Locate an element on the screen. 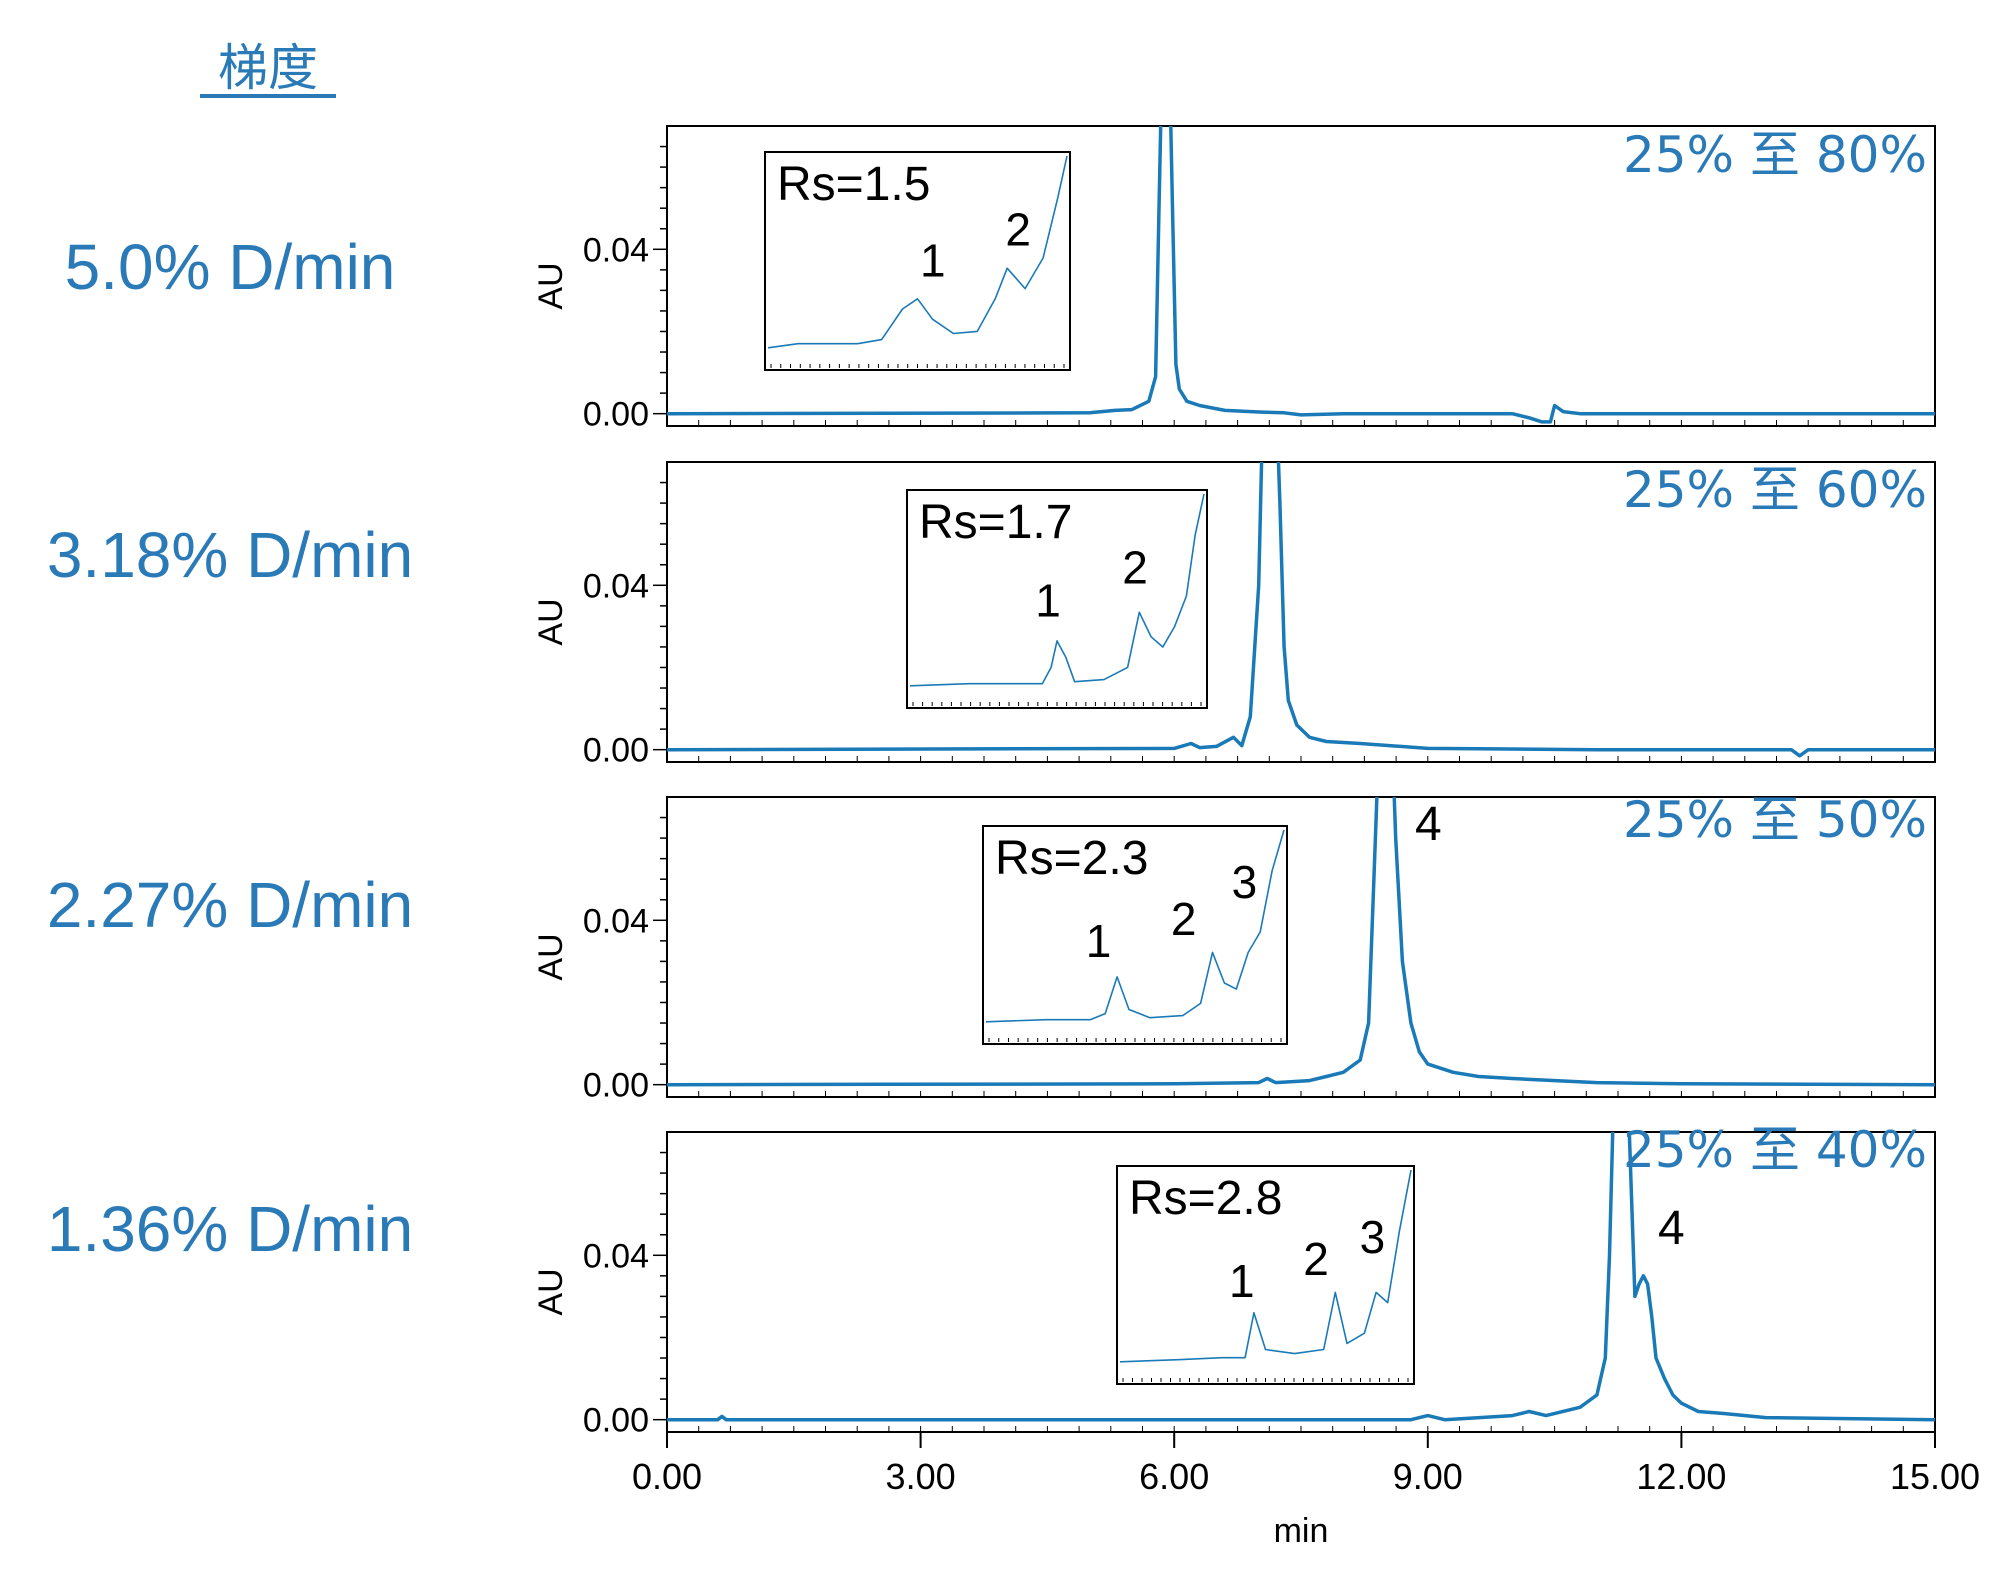 The image size is (2000, 1569). range-label-3: 25% 至 50% is located at coordinates (1775, 820).